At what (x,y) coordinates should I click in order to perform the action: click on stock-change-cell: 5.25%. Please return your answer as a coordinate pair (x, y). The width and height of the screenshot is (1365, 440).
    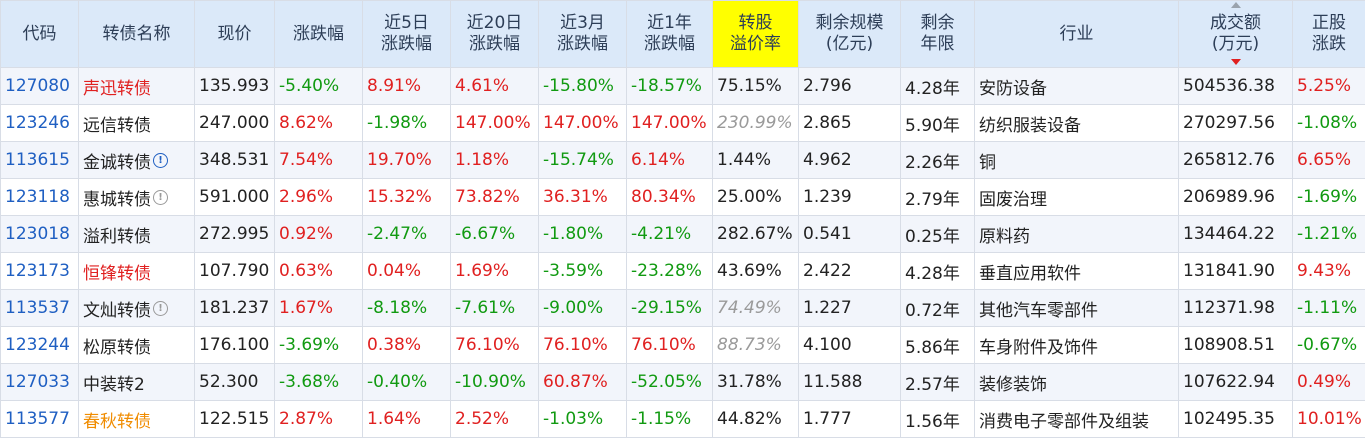
    Looking at the image, I should click on (1328, 86).